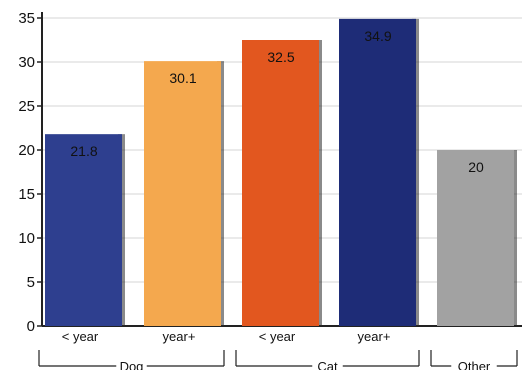  What do you see at coordinates (280, 57) in the screenshot?
I see `bar-value-label: 32.5` at bounding box center [280, 57].